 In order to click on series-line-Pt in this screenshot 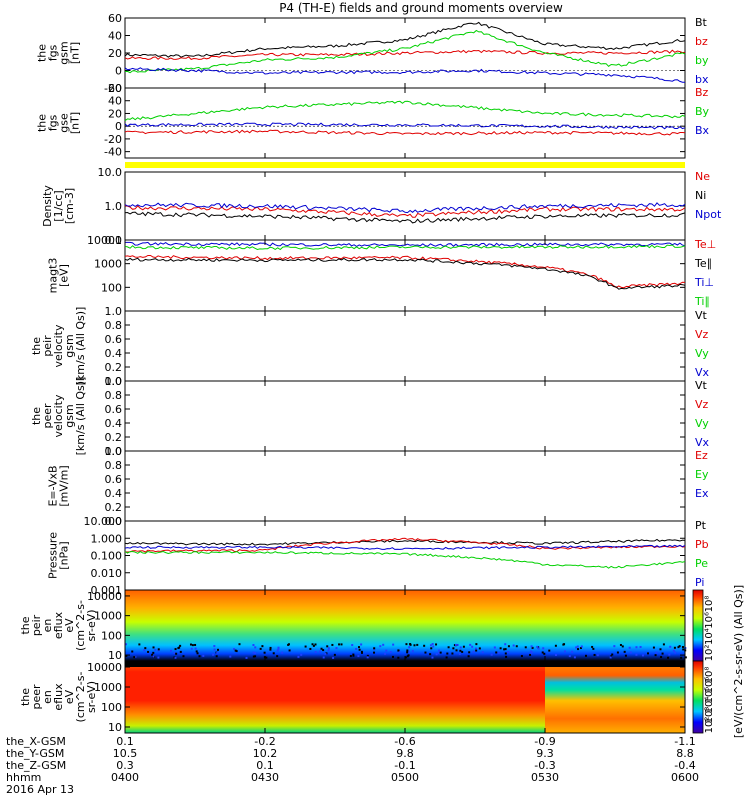, I will do `click(405, 542)`.